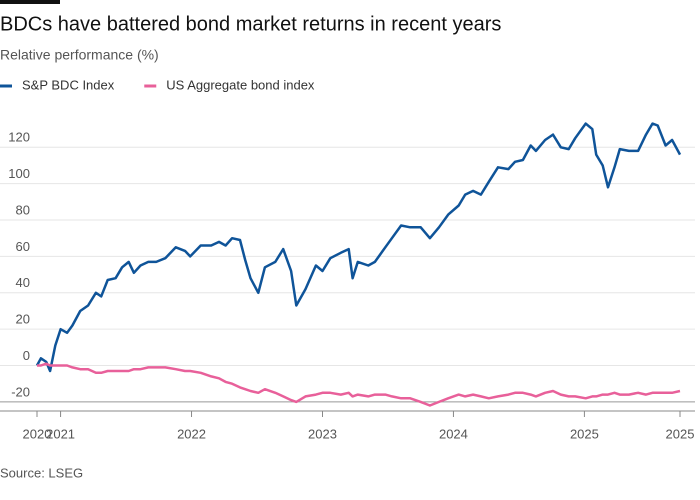 The height and width of the screenshot is (500, 700). Describe the element at coordinates (41, 472) in the screenshot. I see `source-note: Source: LSEG` at that location.